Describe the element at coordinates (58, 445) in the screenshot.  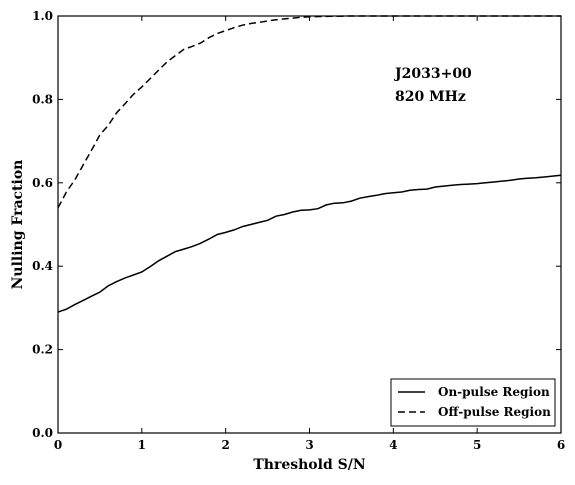
I see `x-tick-label: 0` at that location.